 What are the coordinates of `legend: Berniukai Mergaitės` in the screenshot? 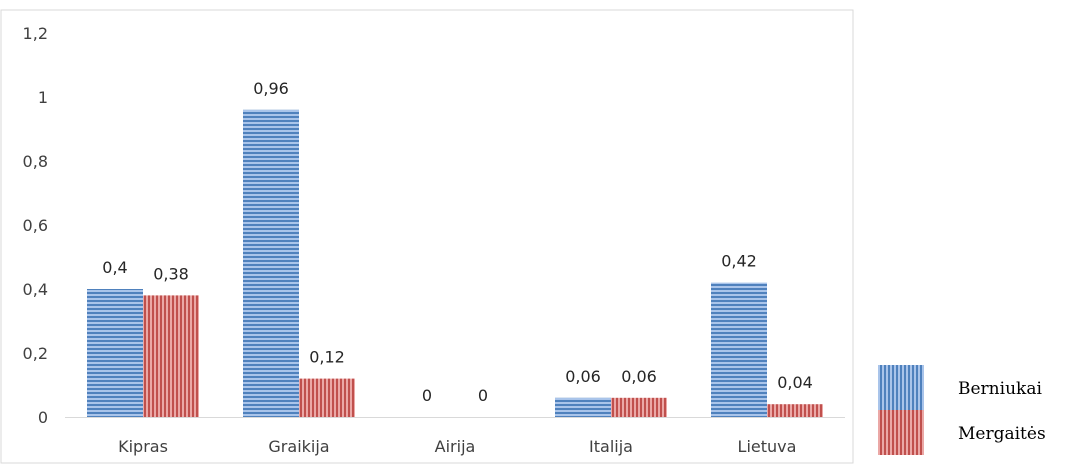 It's located at (962, 410).